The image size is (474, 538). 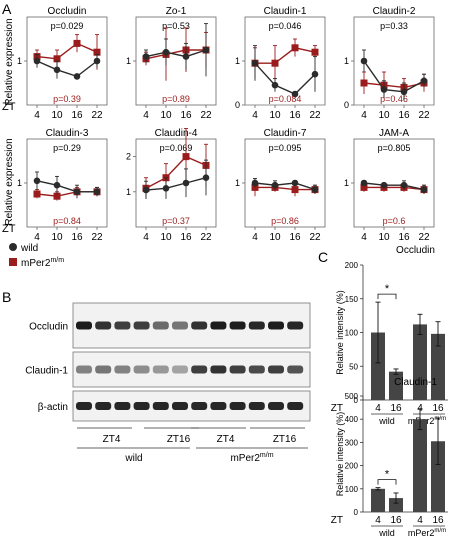 I want to click on p-value-bottom: p=0.89, so click(x=176, y=99).